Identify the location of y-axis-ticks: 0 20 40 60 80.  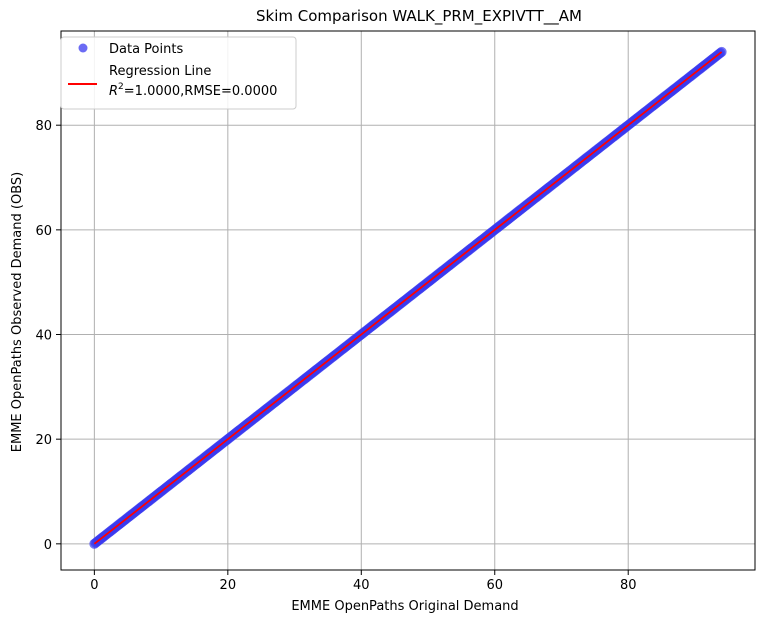
(48, 336).